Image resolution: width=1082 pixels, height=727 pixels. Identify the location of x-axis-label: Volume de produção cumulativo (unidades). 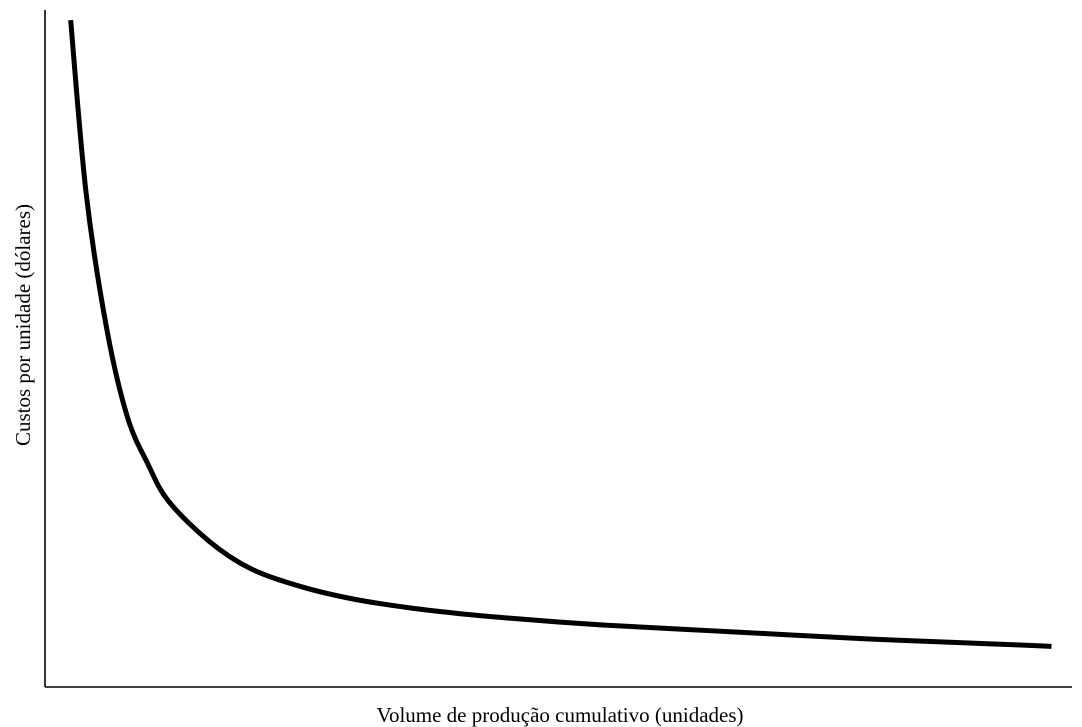
(559, 715).